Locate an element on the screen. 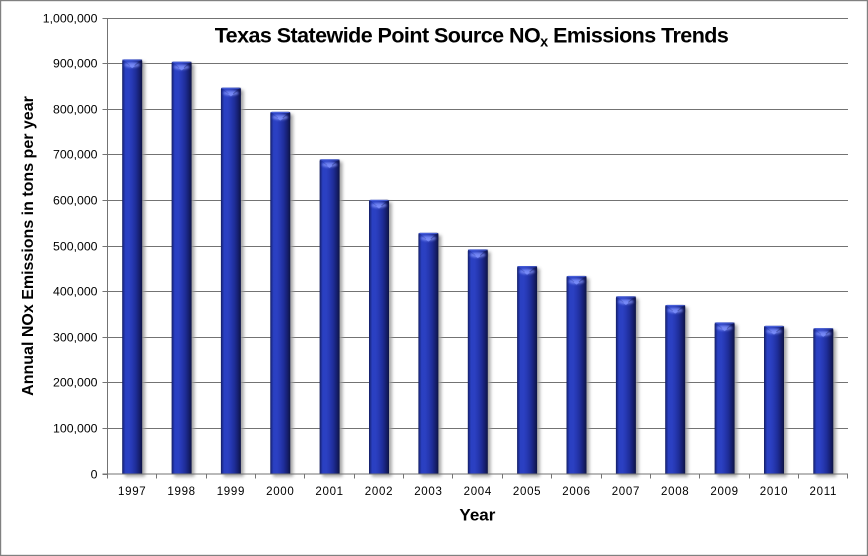 Image resolution: width=868 pixels, height=556 pixels. svg-text: 500,000 is located at coordinates (75, 246).